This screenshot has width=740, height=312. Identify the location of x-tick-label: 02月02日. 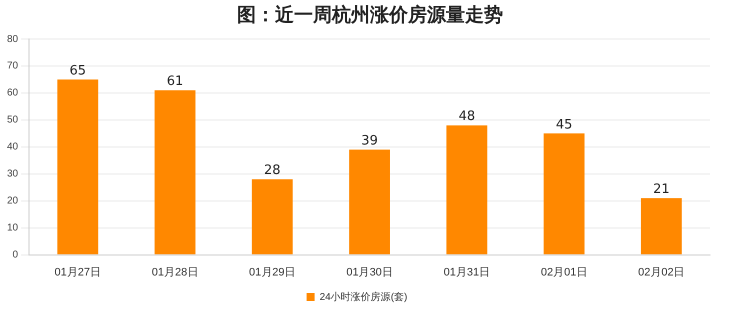
(661, 272).